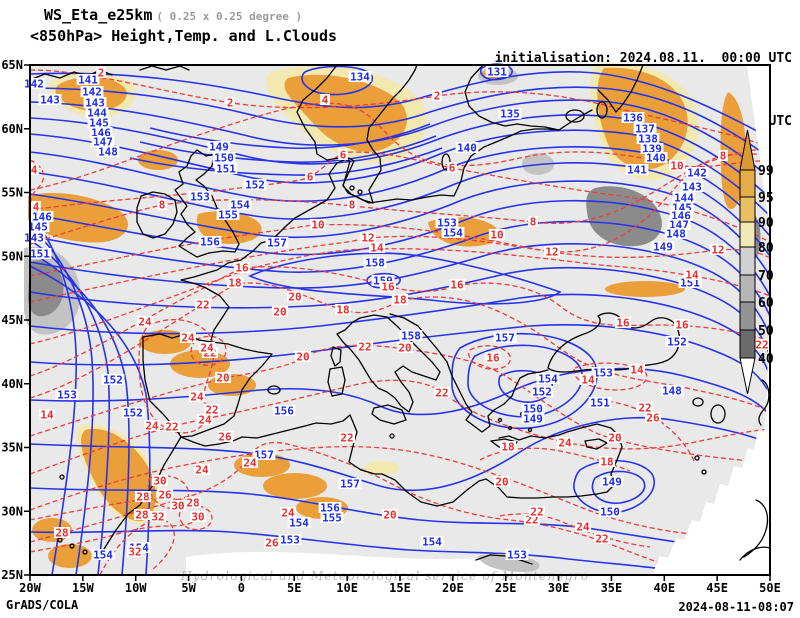 This screenshot has width=800, height=618. Describe the element at coordinates (241, 588) in the screenshot. I see `x-tick-label: 0` at that location.